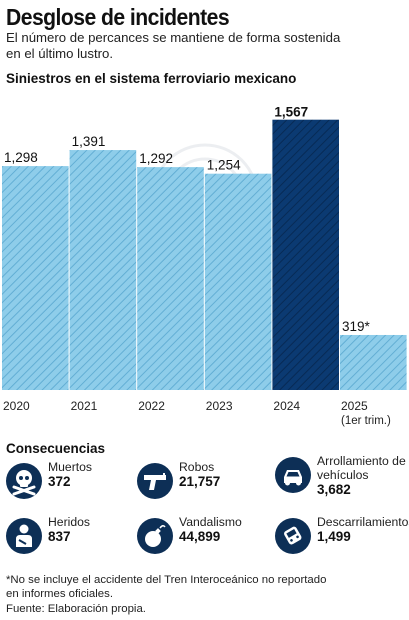 The image size is (409, 620). I want to click on consequence-vandalism: Vandalismo 44,899, so click(189, 534).